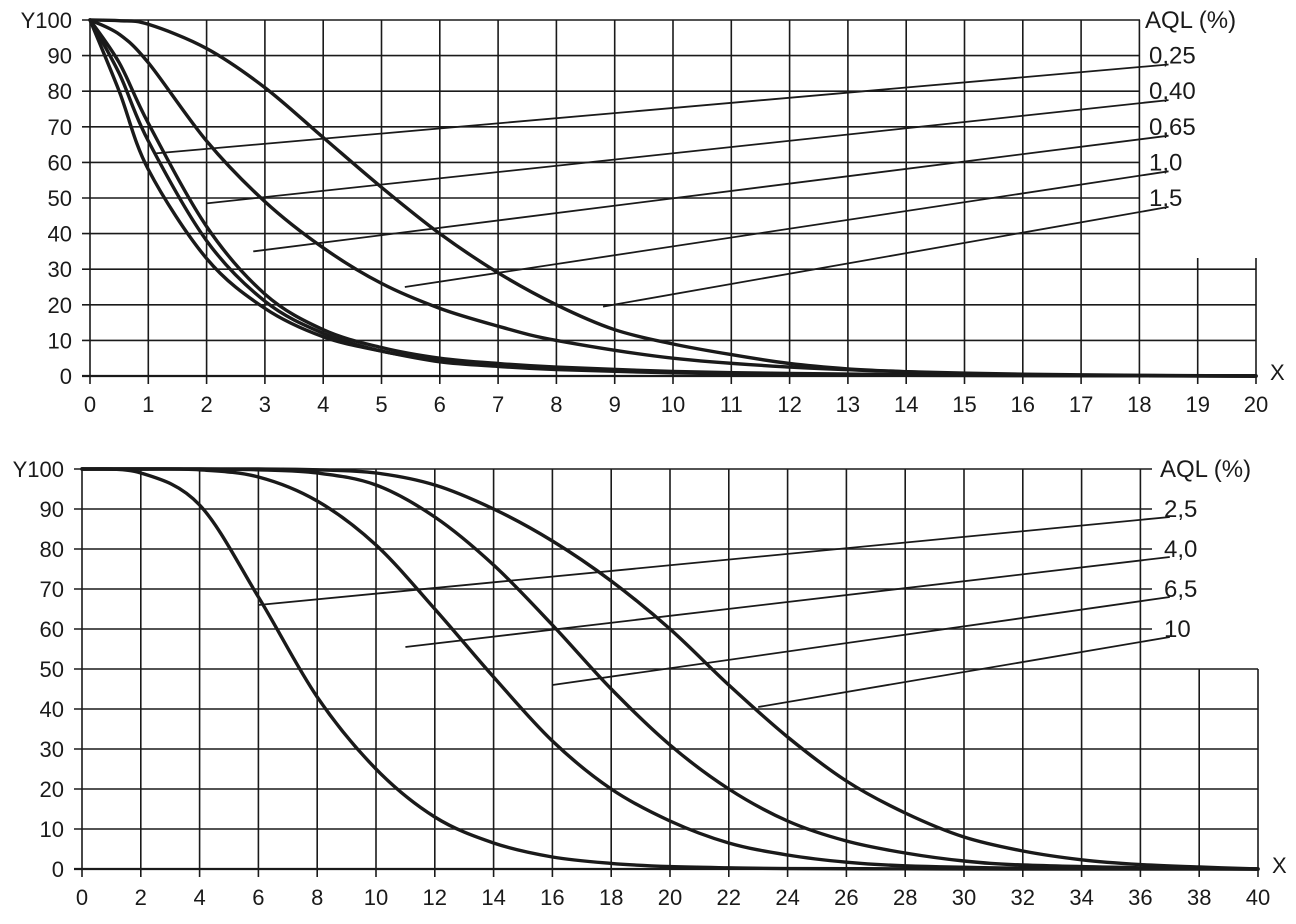 Image resolution: width=1296 pixels, height=924 pixels. What do you see at coordinates (258, 897) in the screenshot?
I see `bottom-x-tick-6: 6` at bounding box center [258, 897].